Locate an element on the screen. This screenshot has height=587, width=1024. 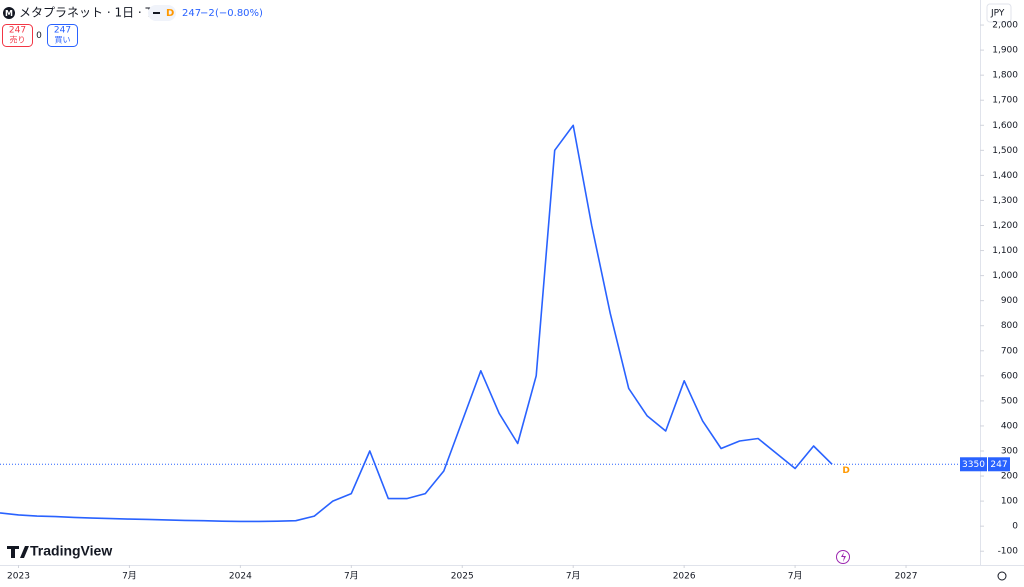
logo: TradingView is located at coordinates (71, 551).